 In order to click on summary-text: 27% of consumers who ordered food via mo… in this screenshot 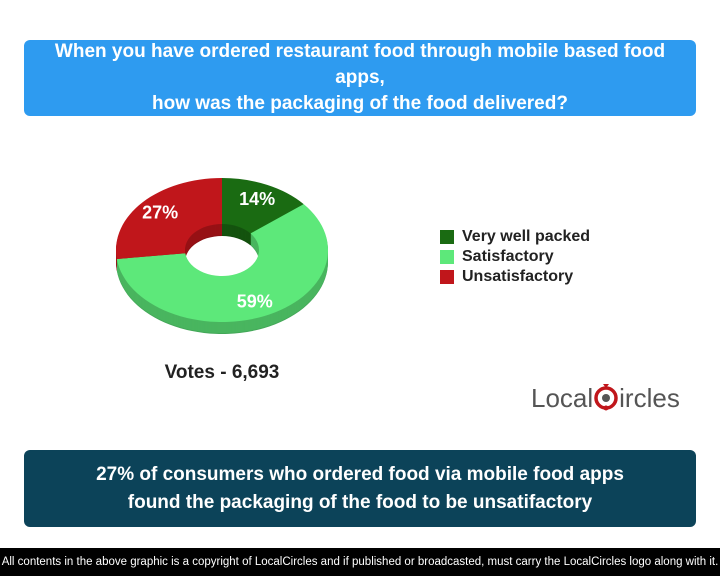, I will do `click(360, 489)`.